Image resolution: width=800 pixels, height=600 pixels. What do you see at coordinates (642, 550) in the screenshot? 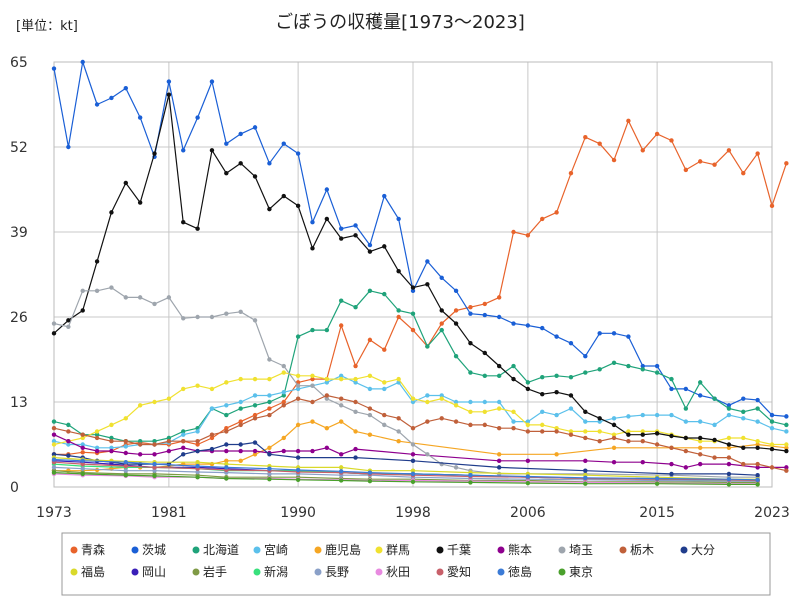
I see `legend-label: 栃木` at bounding box center [642, 550].